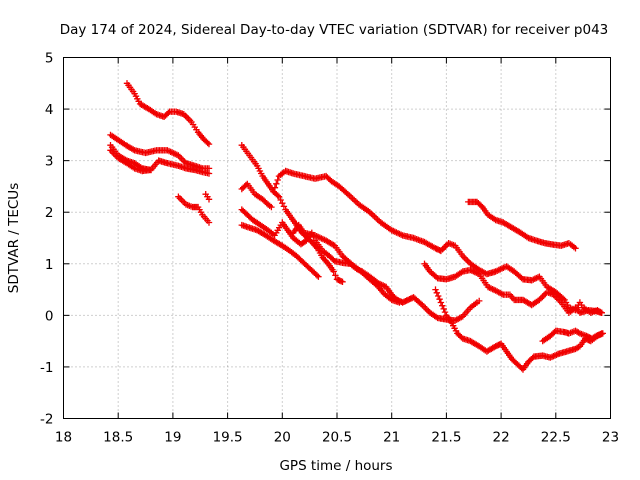  I want to click on x-tick-label: 21.5, so click(446, 438).